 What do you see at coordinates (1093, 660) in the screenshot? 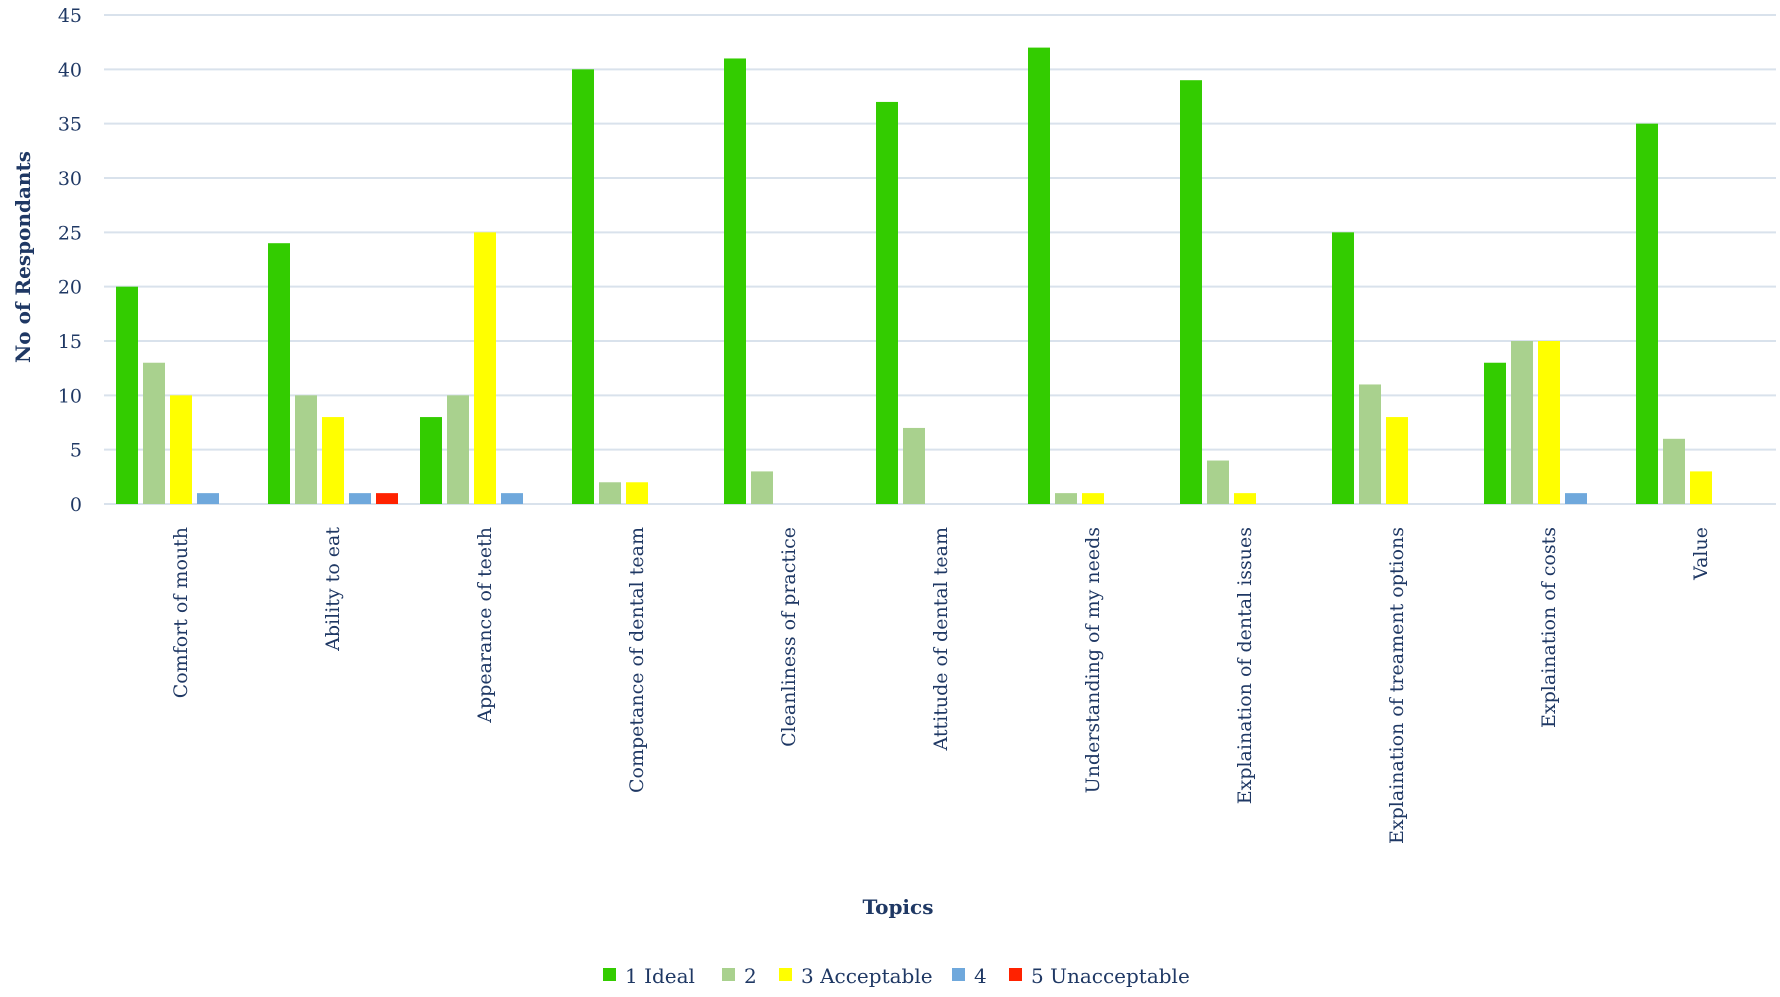
I see `x-category-label: Understanding of my needs` at bounding box center [1093, 660].